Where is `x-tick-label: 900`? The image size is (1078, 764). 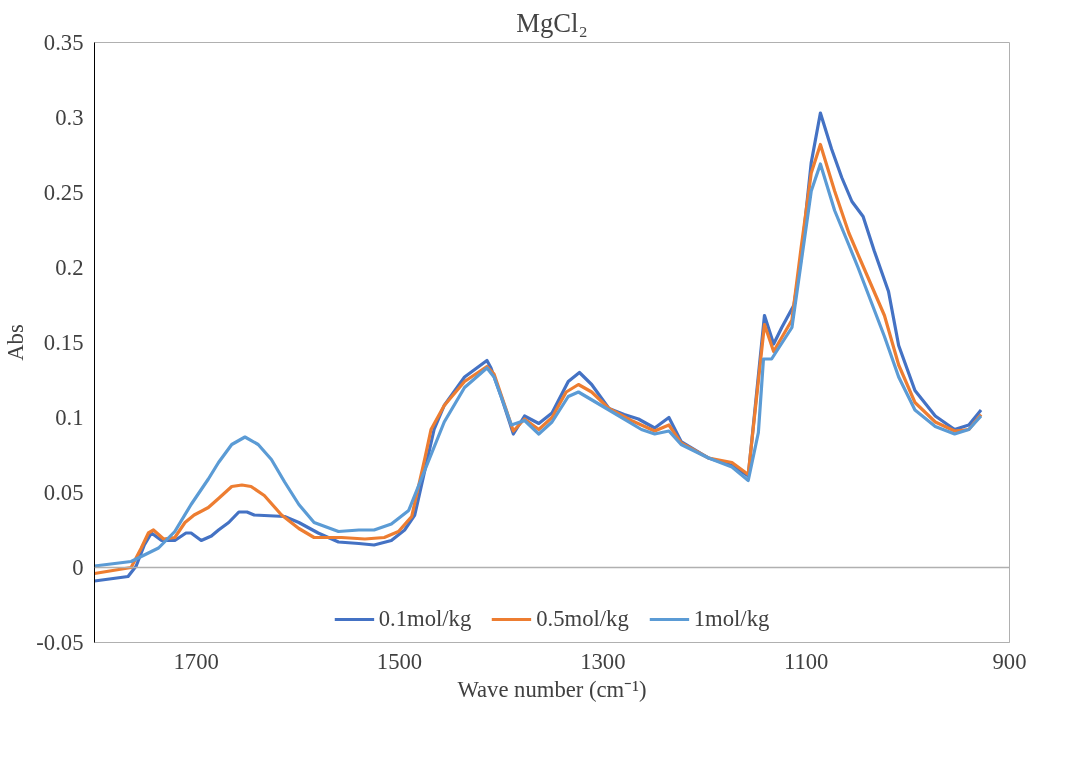 x-tick-label: 900 is located at coordinates (1009, 661).